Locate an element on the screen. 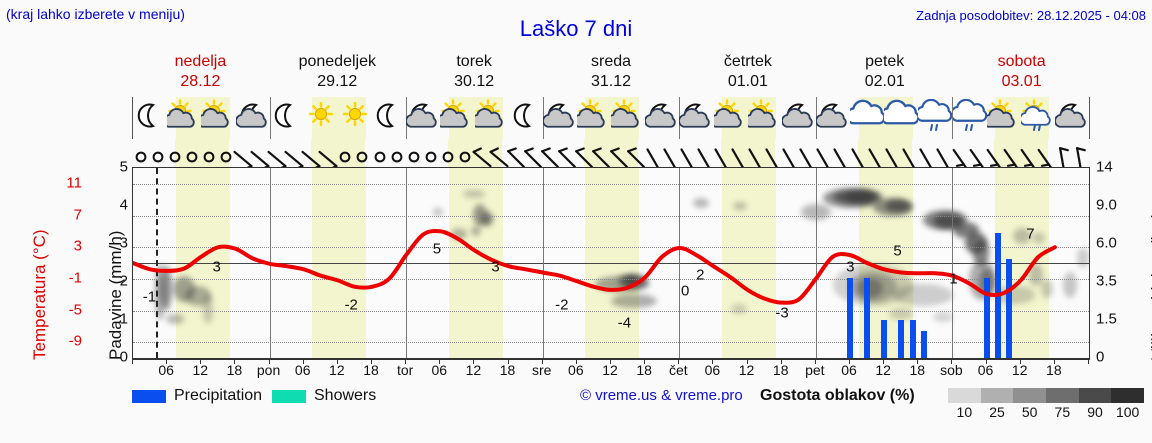 Image resolution: width=1152 pixels, height=443 pixels. showers-legend-swatch is located at coordinates (289, 396).